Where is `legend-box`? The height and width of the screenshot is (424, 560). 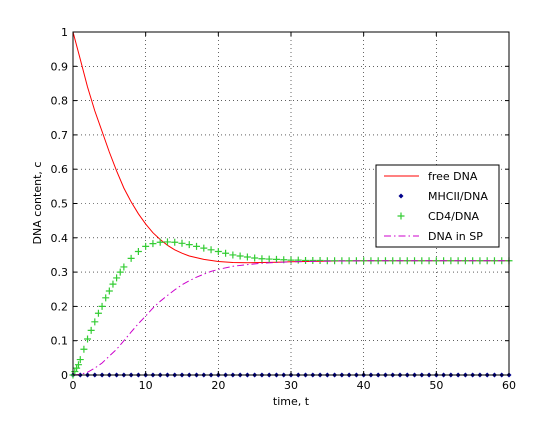 legend-box is located at coordinates (437, 206).